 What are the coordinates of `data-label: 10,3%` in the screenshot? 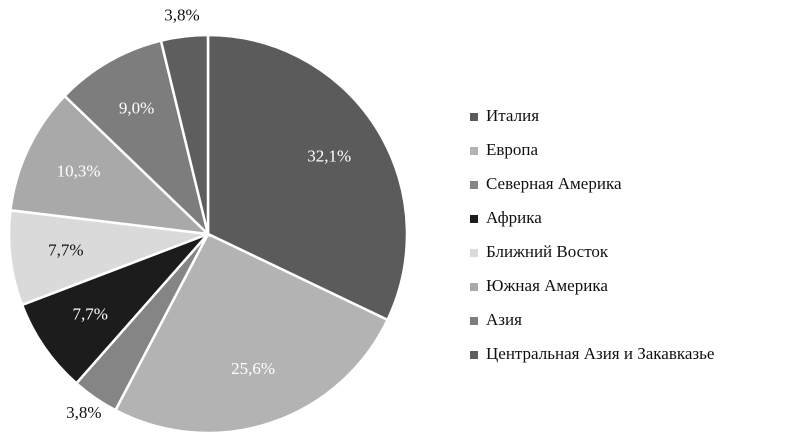 It's located at (79, 170).